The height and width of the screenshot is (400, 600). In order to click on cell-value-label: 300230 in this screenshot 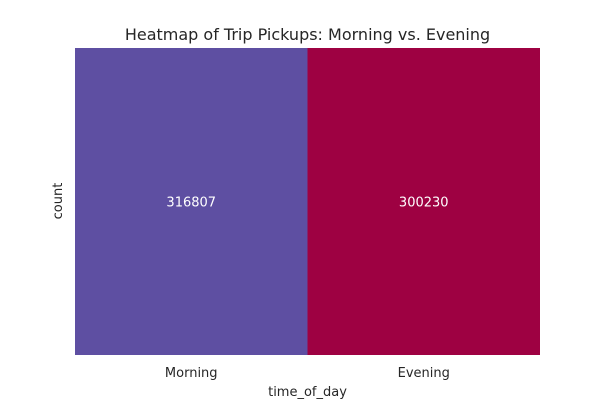, I will do `click(424, 203)`.